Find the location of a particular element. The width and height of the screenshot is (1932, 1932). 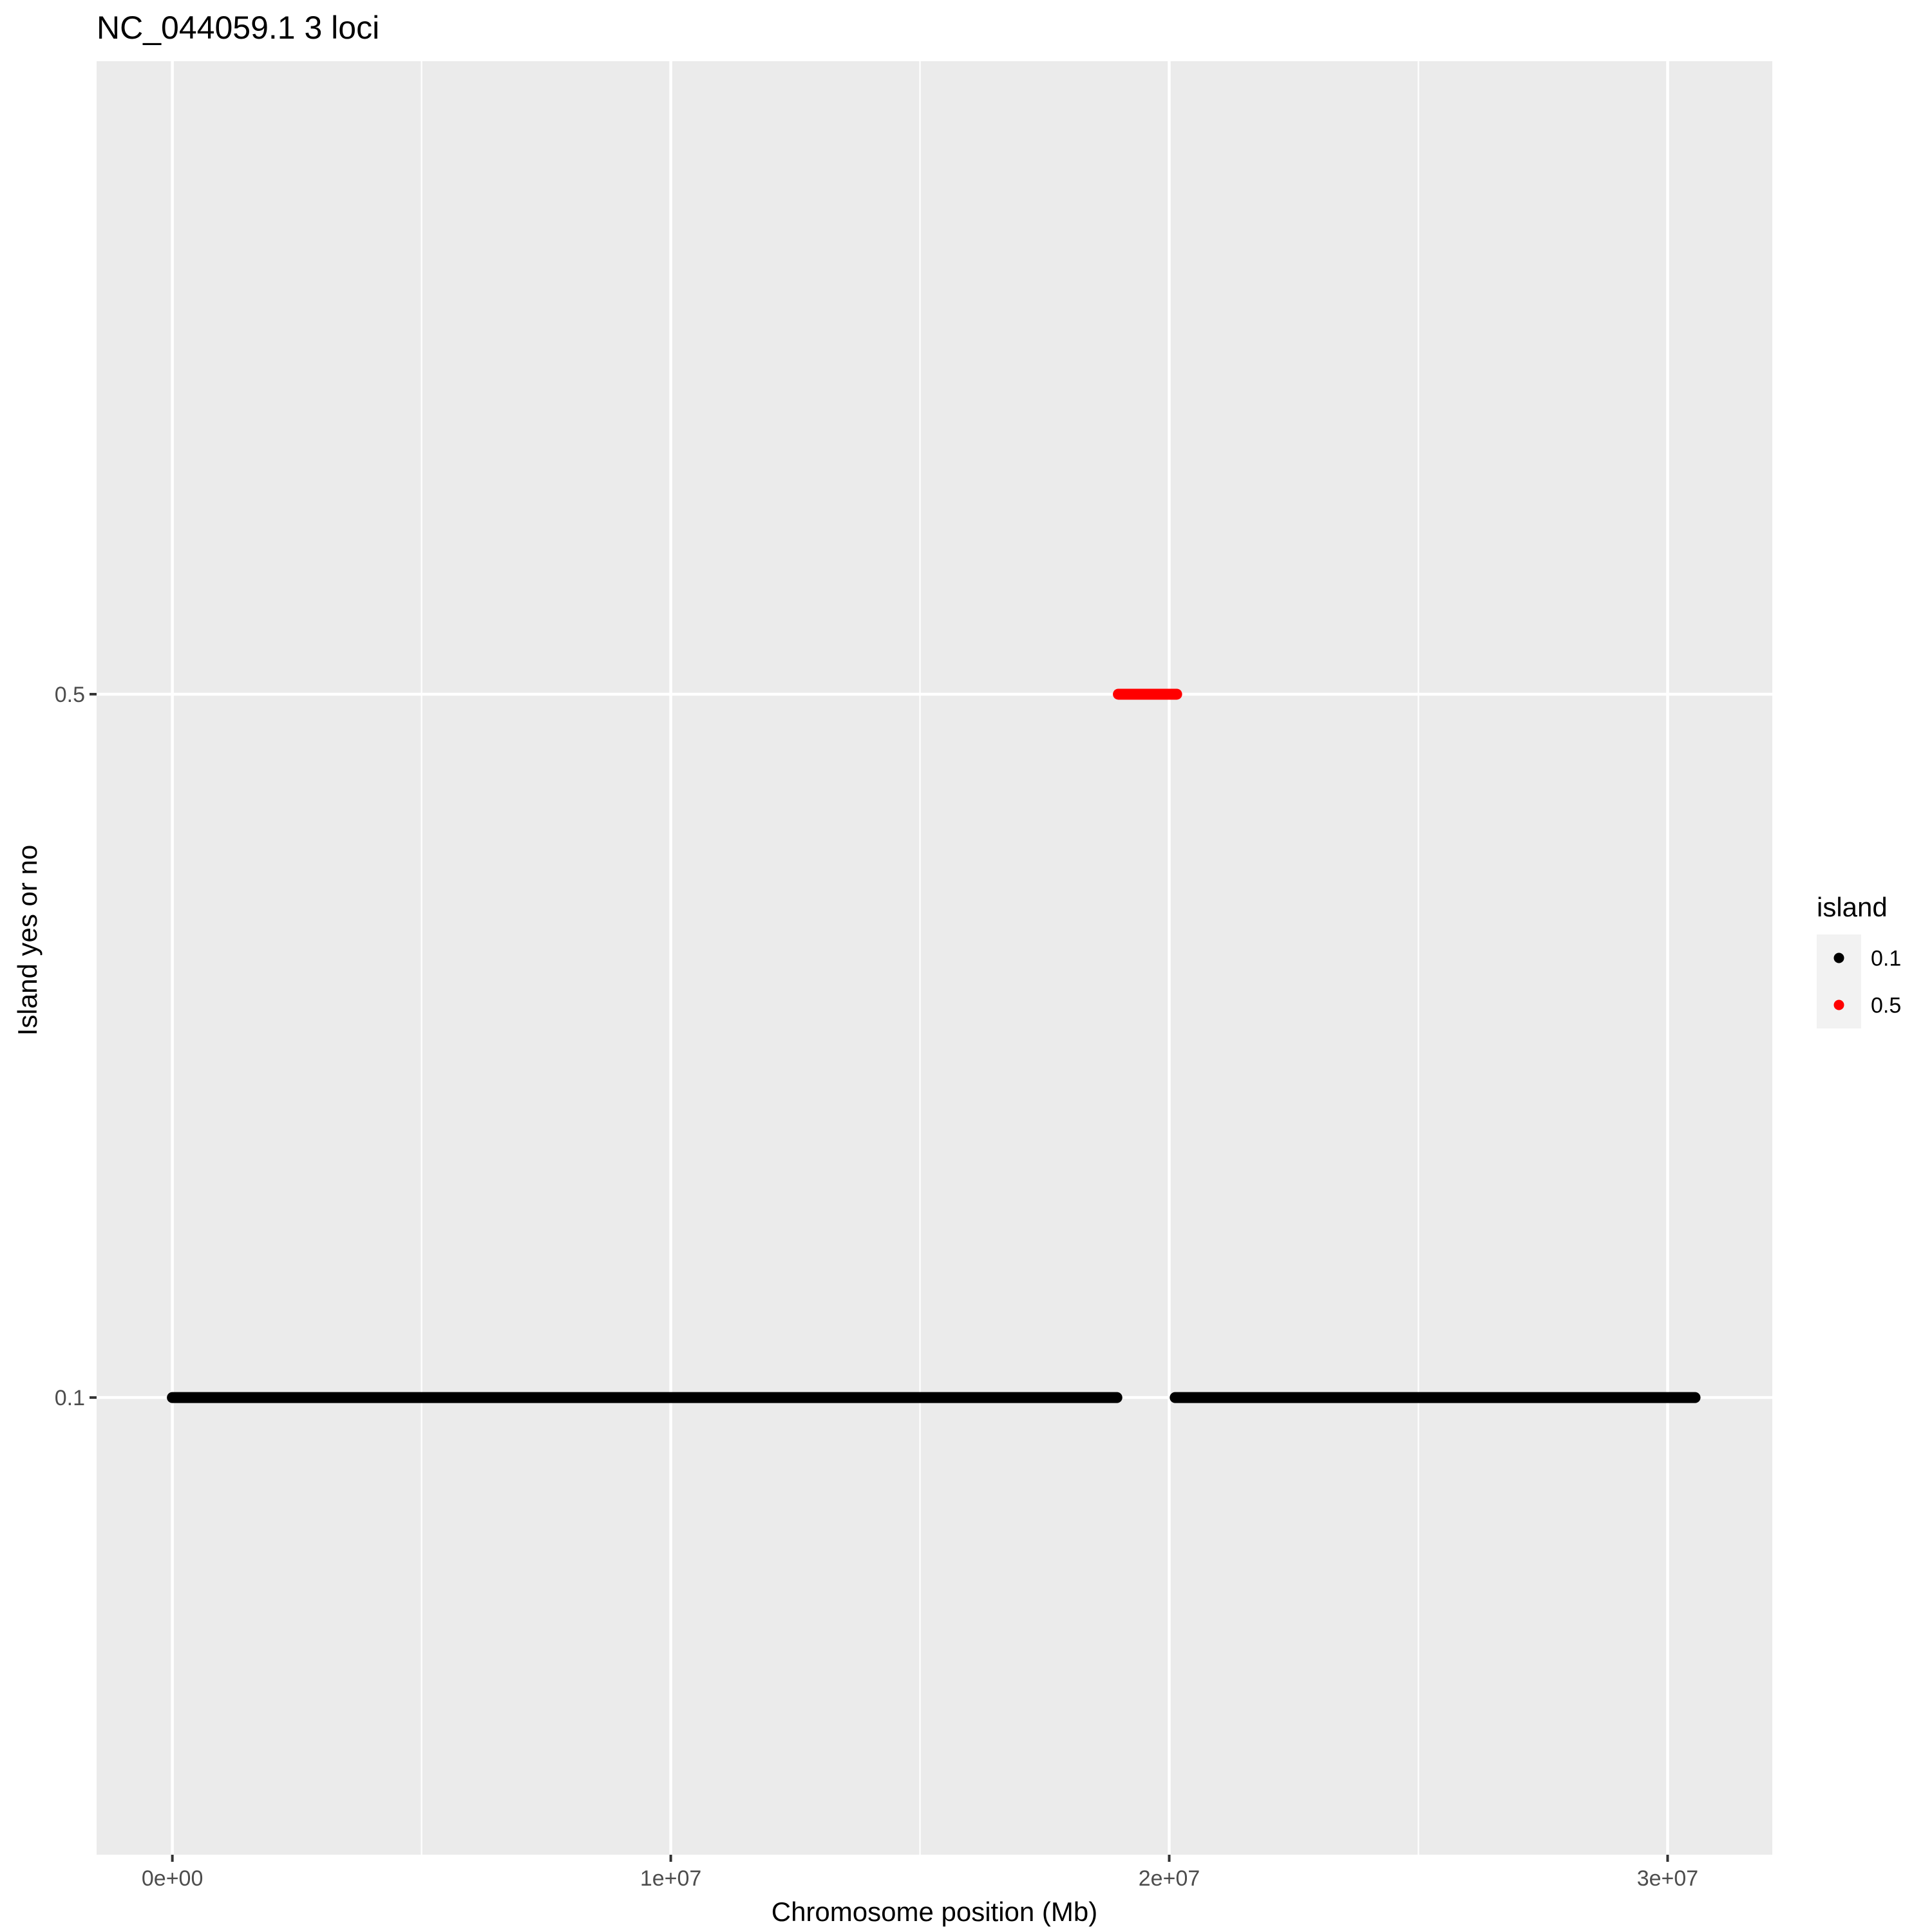

legend-entry-label: 0.5 is located at coordinates (1886, 1006).